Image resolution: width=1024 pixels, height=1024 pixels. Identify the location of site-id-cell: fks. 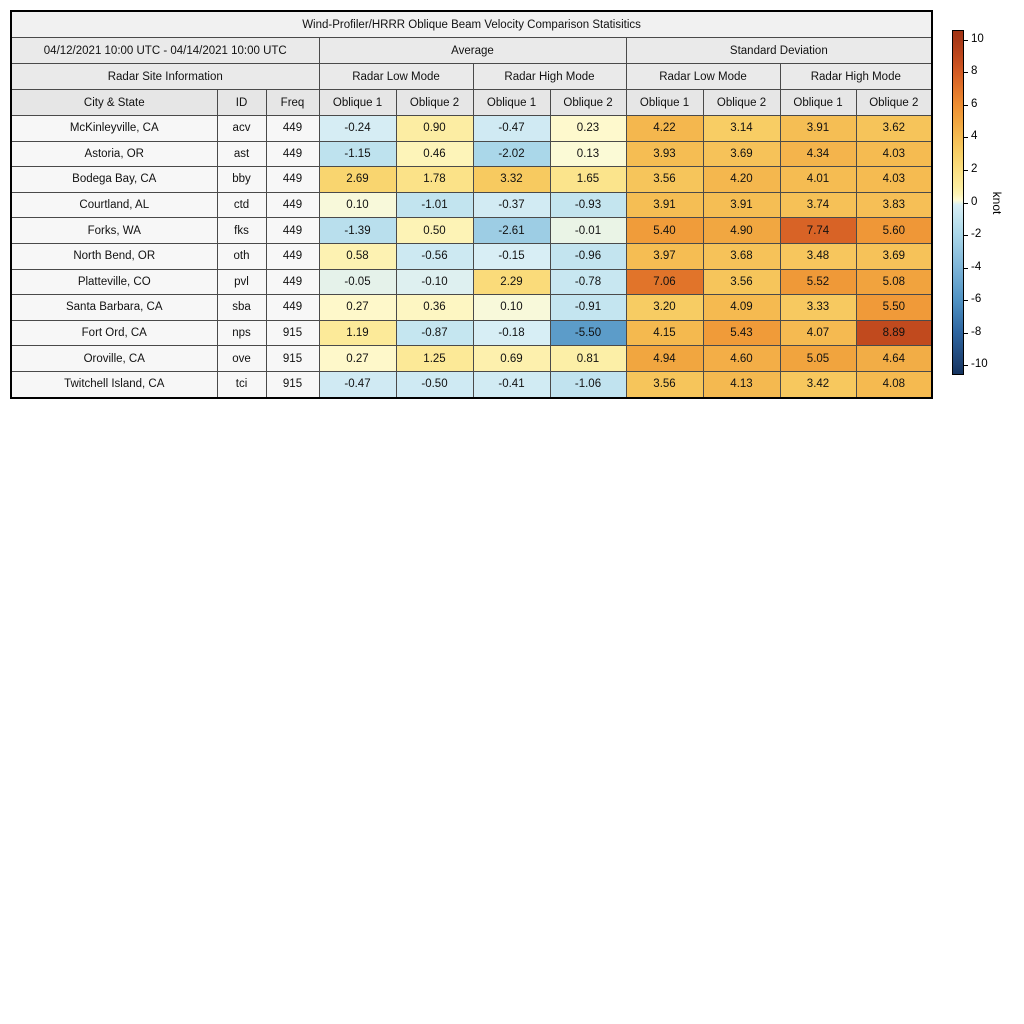
(241, 230).